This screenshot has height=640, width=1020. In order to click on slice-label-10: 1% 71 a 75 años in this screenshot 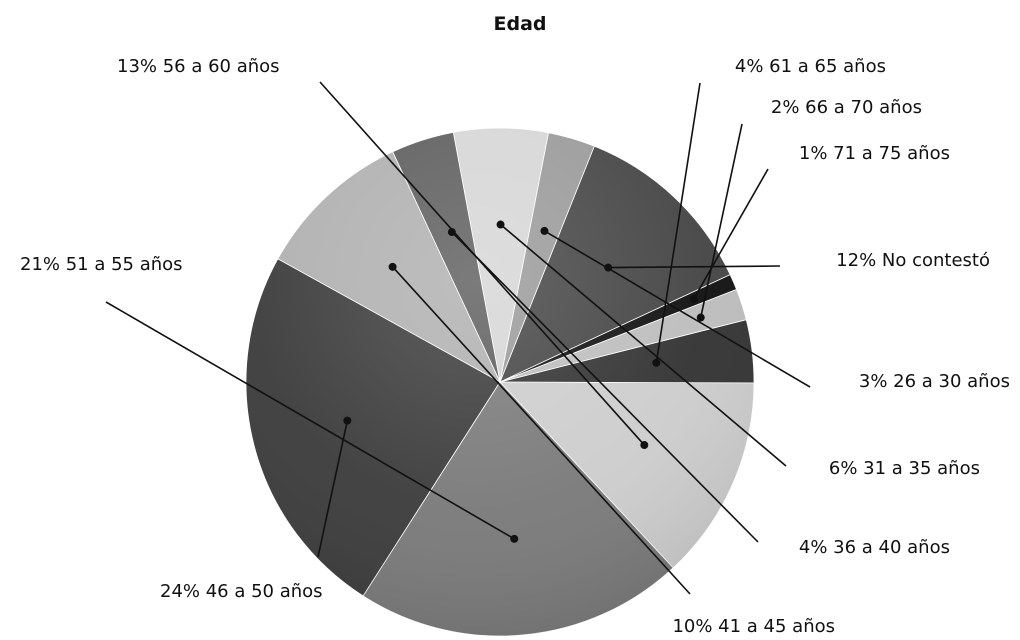, I will do `click(874, 153)`.